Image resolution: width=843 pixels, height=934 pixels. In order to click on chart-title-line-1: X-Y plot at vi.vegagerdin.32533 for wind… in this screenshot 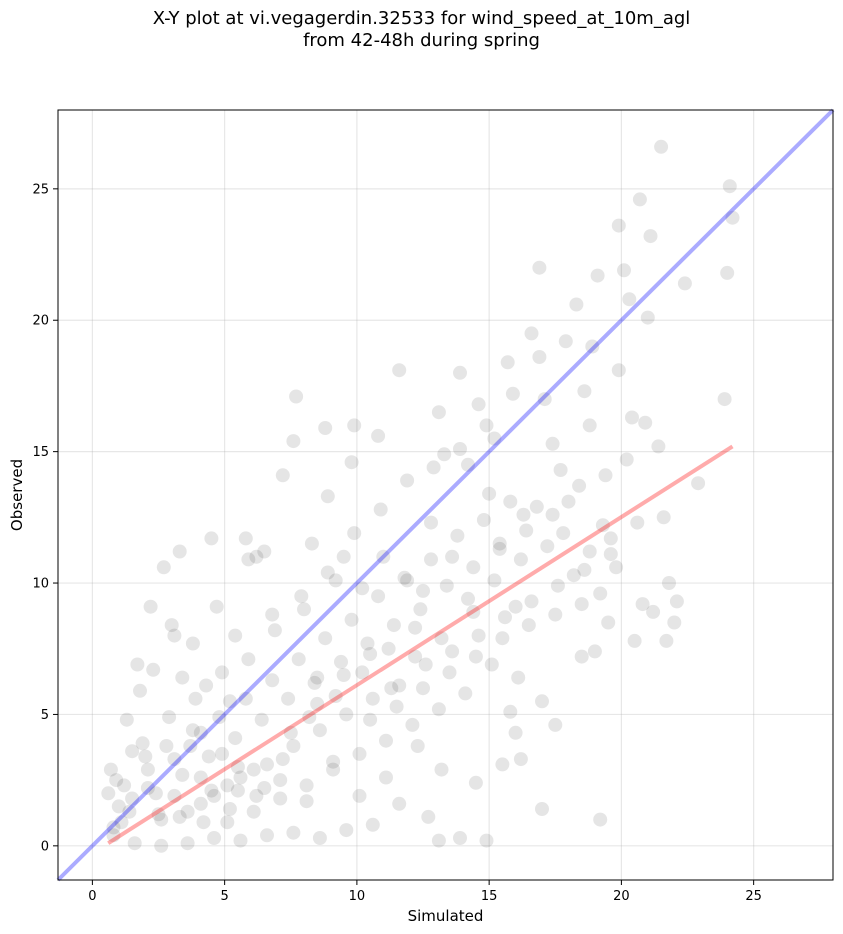, I will do `click(421, 18)`.